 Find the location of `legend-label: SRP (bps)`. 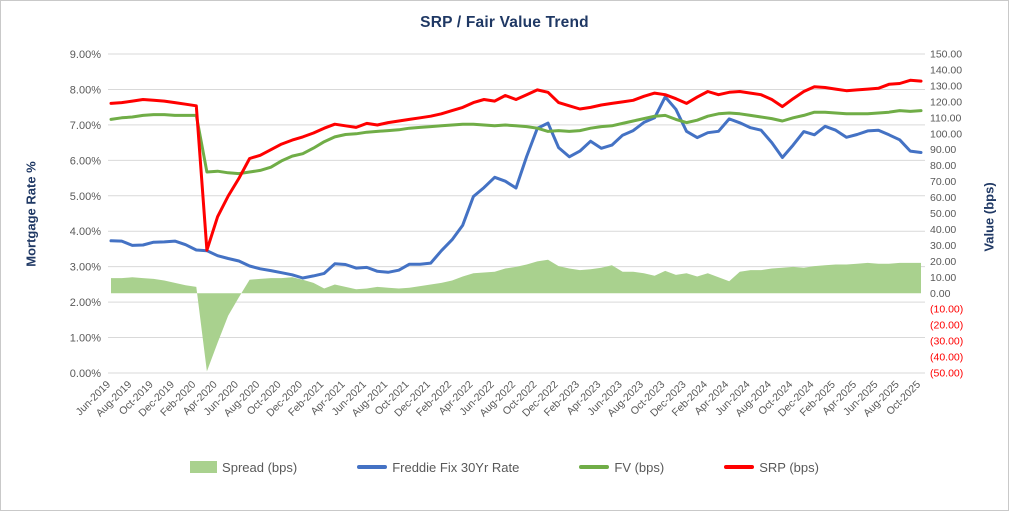

legend-label: SRP (bps) is located at coordinates (789, 467).